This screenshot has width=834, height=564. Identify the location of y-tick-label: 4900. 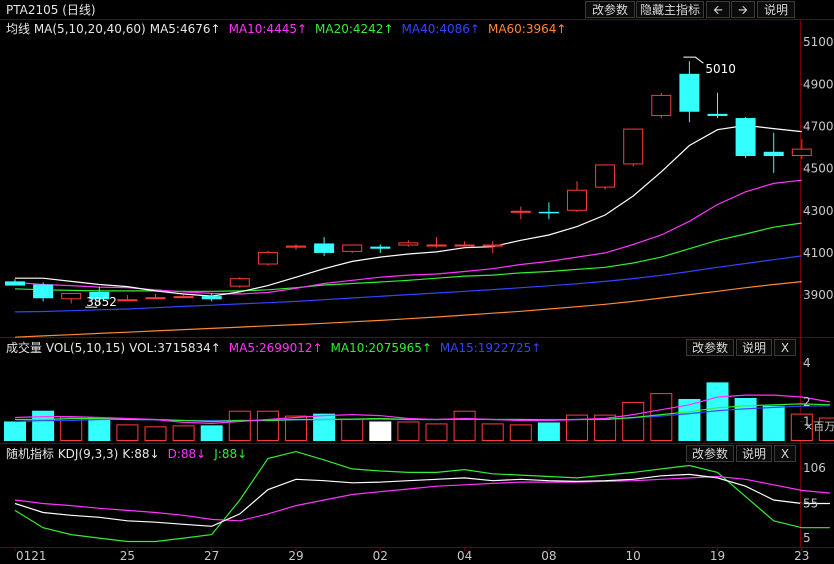
(818, 84).